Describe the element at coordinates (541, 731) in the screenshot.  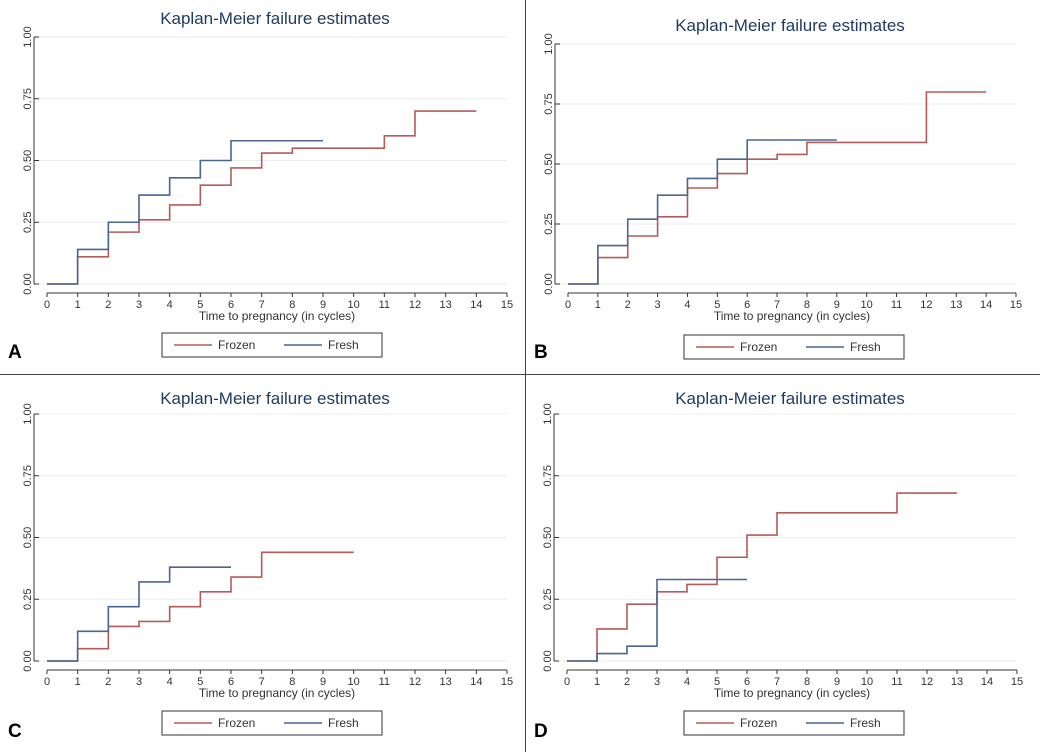
I see `panel-letter: D` at that location.